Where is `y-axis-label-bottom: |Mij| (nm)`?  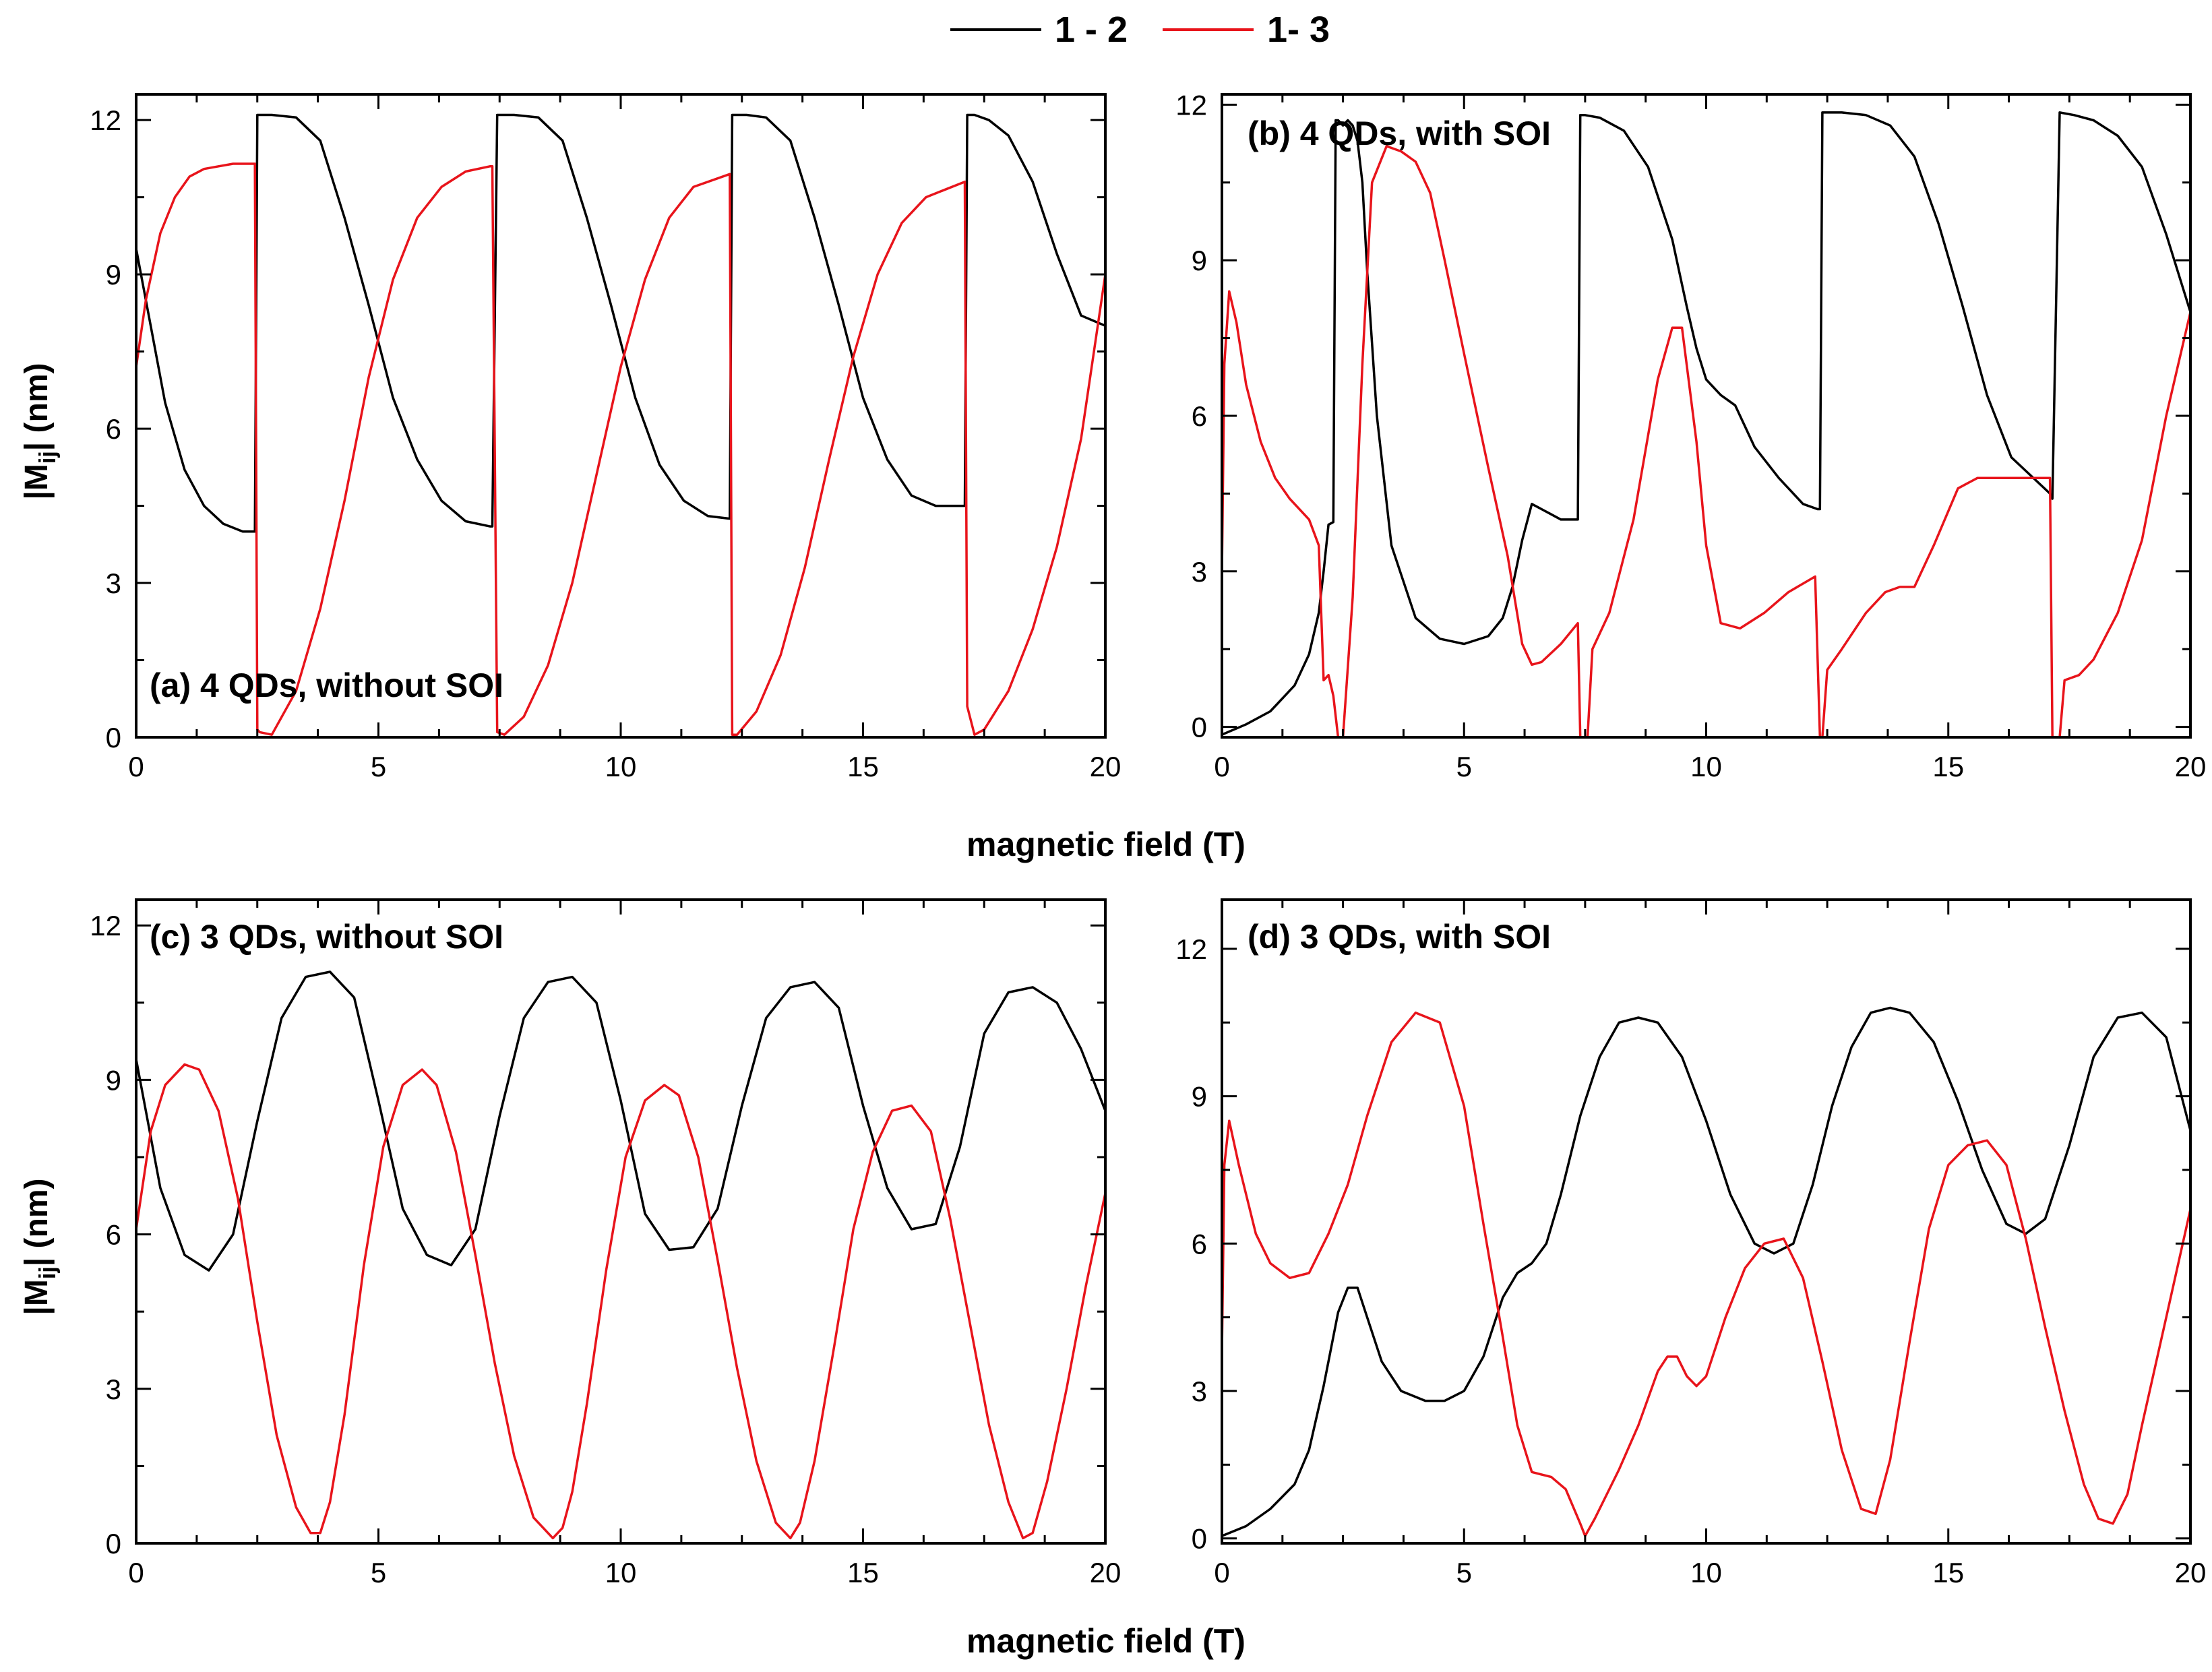
y-axis-label-bottom: |Mij| (nm) is located at coordinates (40, 1246).